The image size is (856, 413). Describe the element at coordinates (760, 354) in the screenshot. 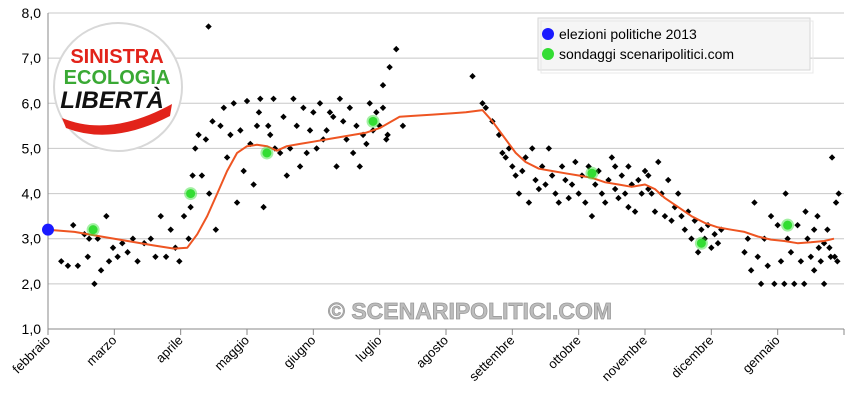

I see `x-tick-label: gennaio` at that location.